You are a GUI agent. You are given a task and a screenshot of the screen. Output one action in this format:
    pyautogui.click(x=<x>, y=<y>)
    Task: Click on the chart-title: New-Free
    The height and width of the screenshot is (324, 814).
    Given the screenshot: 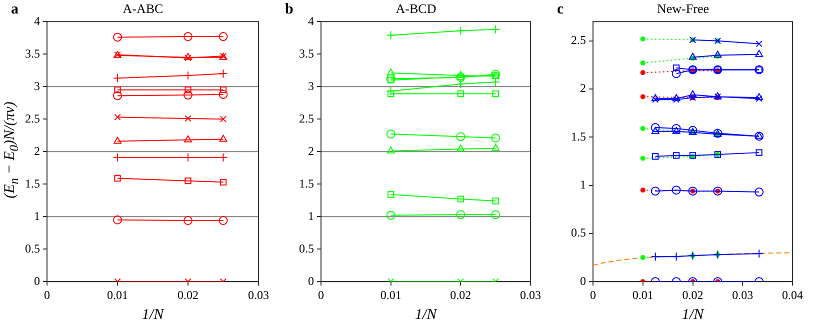 What is the action you would take?
    pyautogui.click(x=683, y=8)
    